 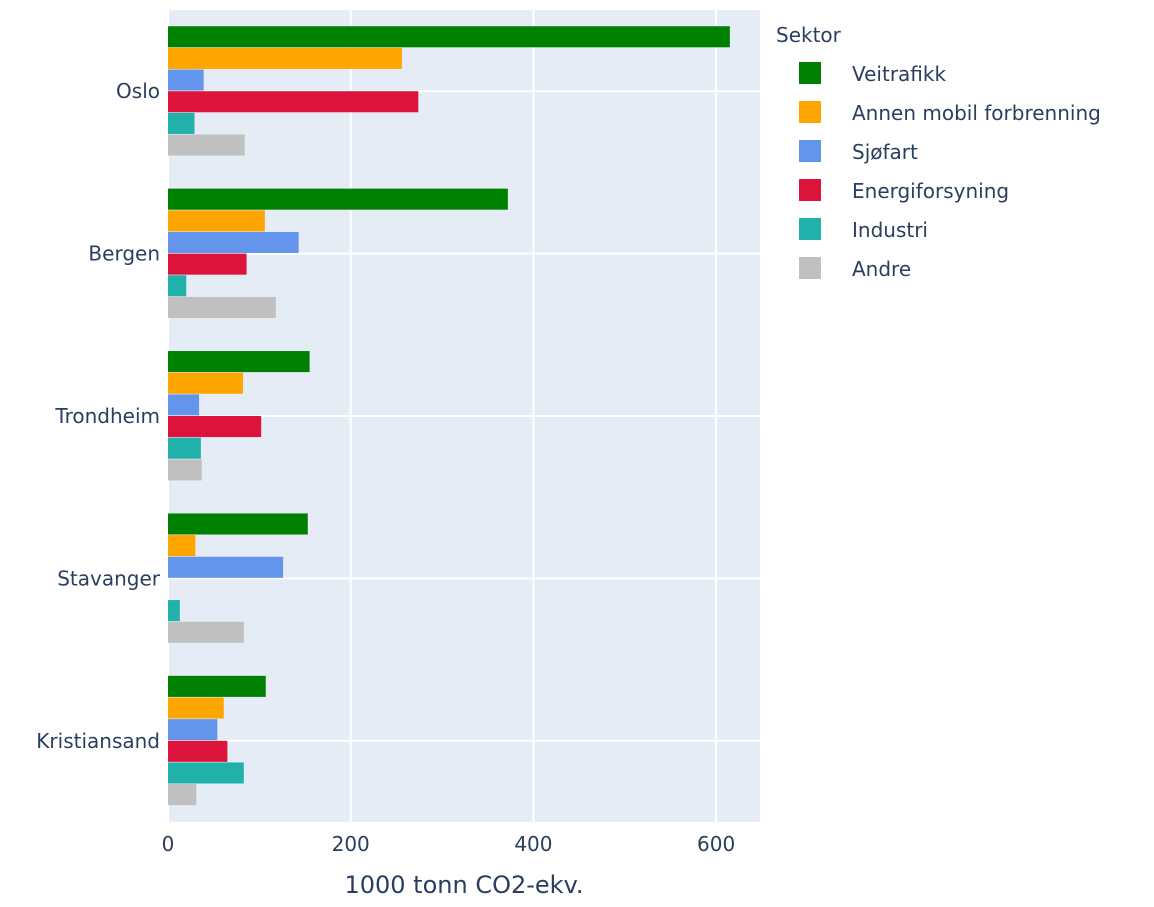 I want to click on x-tick-label: 200, so click(x=351, y=844).